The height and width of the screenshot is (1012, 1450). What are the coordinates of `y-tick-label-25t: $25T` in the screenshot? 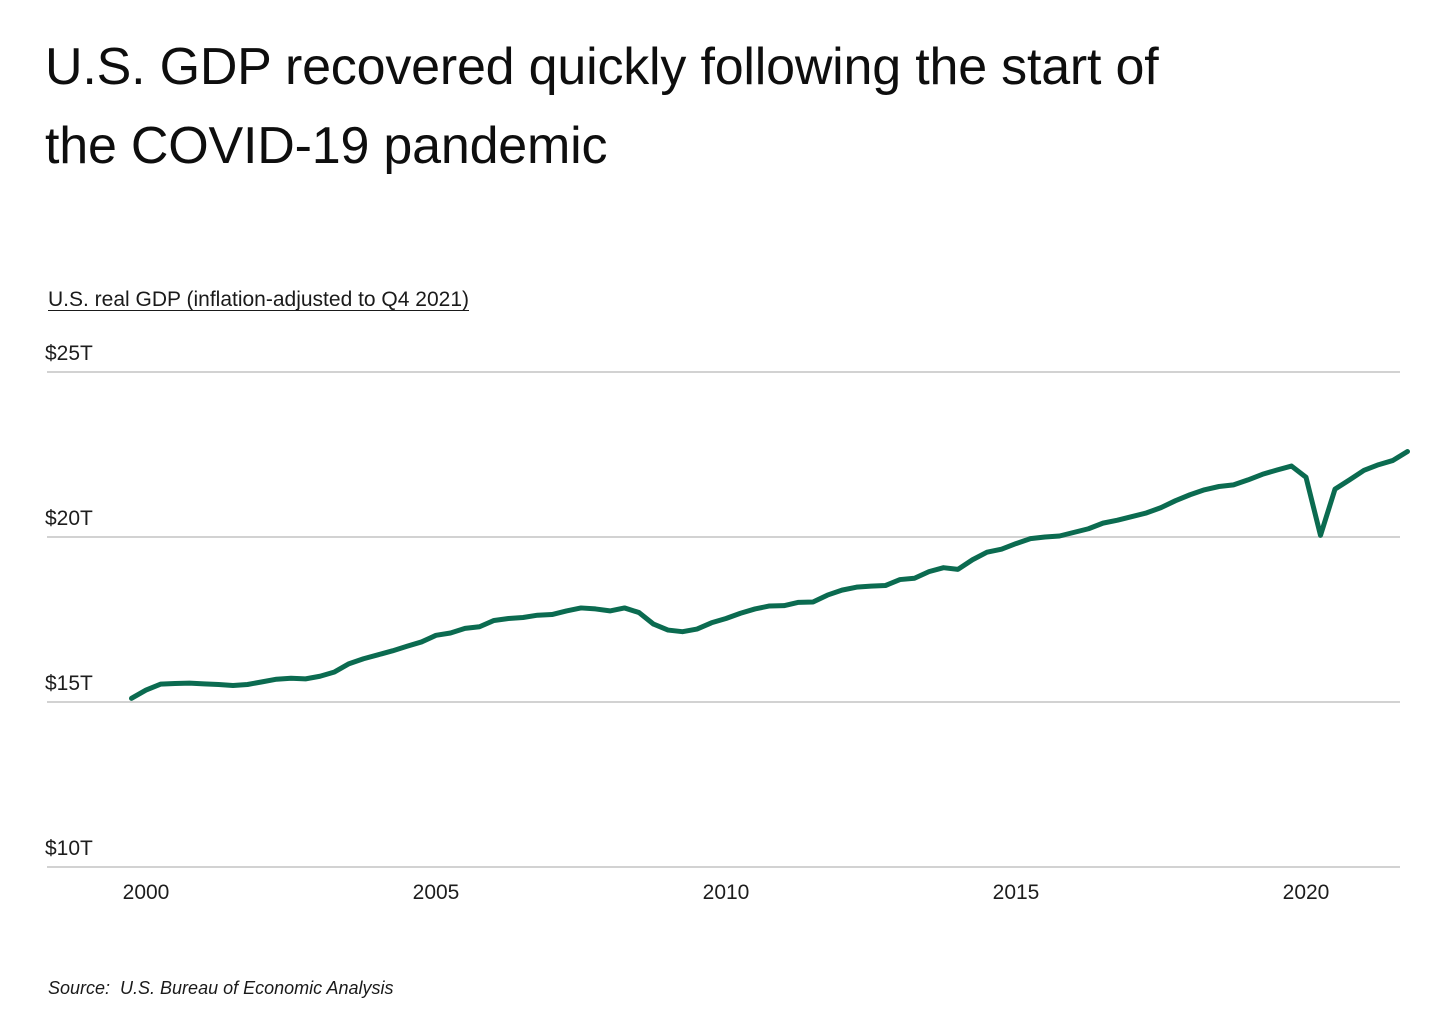 It's located at (69, 353).